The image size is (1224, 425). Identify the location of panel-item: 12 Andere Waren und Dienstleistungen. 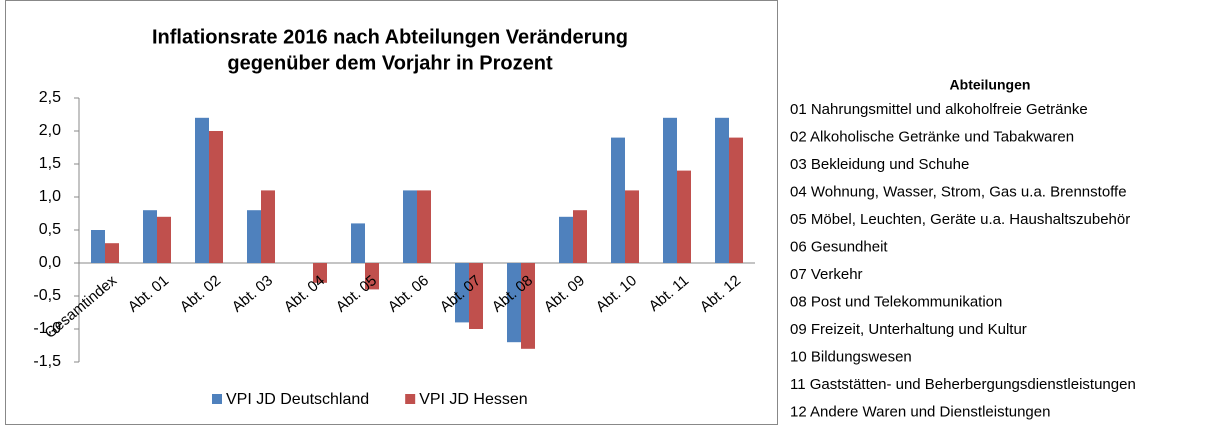
(920, 411).